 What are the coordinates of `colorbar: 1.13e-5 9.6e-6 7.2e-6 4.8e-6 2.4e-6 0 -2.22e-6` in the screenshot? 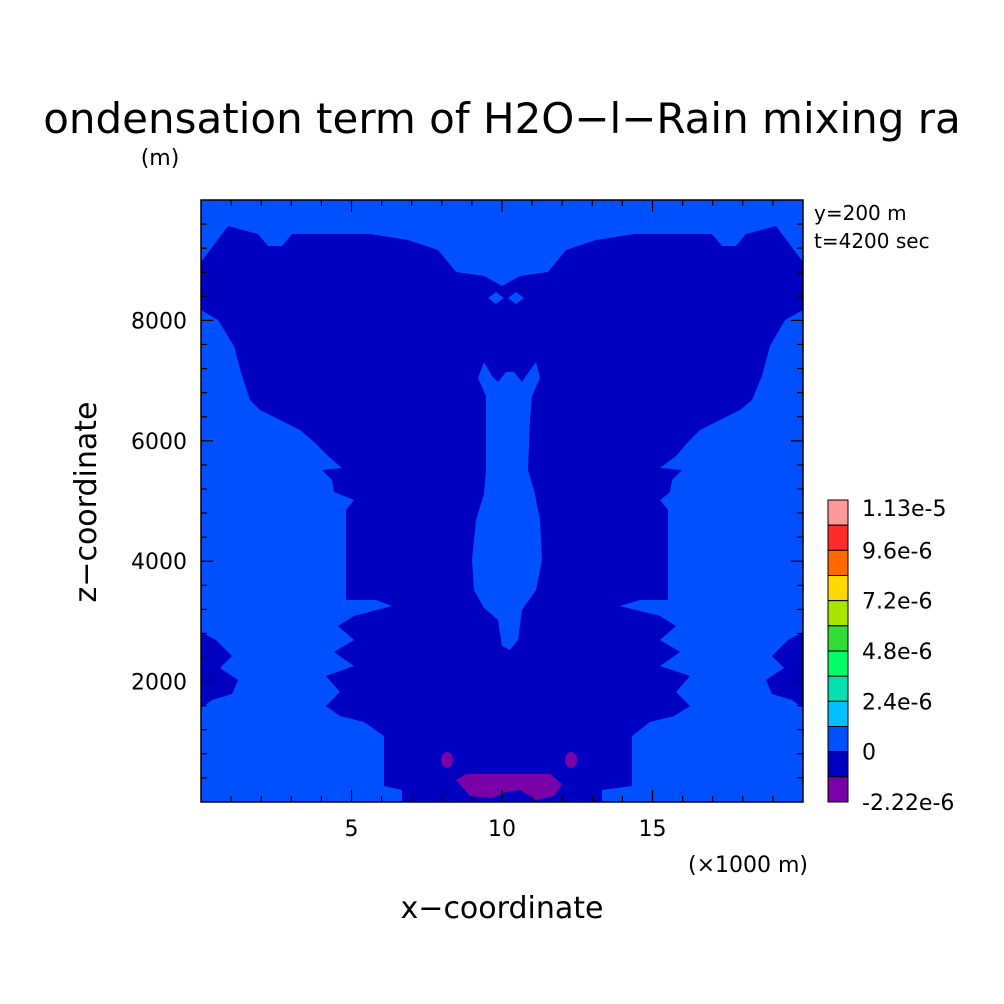 It's located at (890, 656).